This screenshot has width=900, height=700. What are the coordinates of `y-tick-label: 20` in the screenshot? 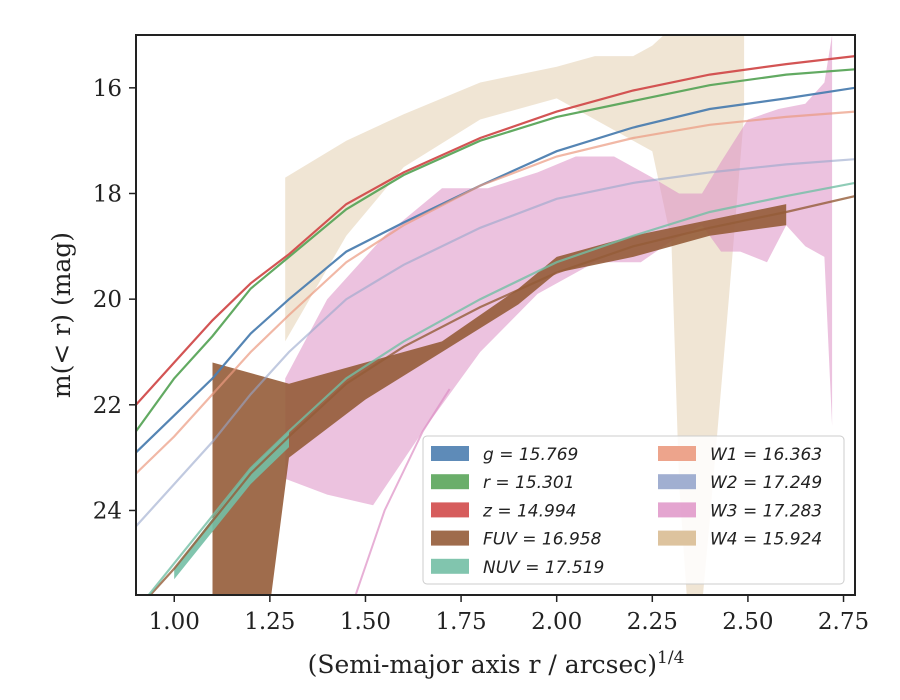 It's located at (107, 300).